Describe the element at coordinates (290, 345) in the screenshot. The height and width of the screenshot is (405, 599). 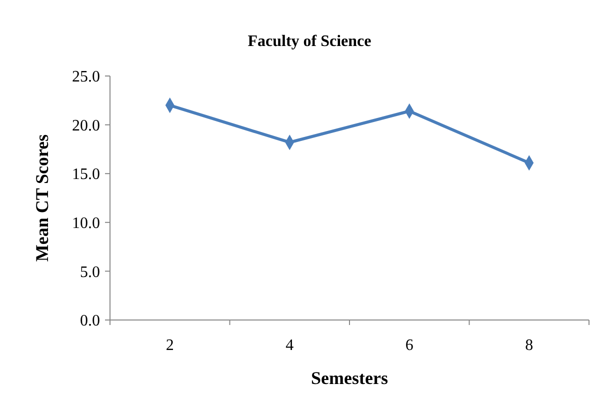
I see `x-tick-label: 4` at that location.